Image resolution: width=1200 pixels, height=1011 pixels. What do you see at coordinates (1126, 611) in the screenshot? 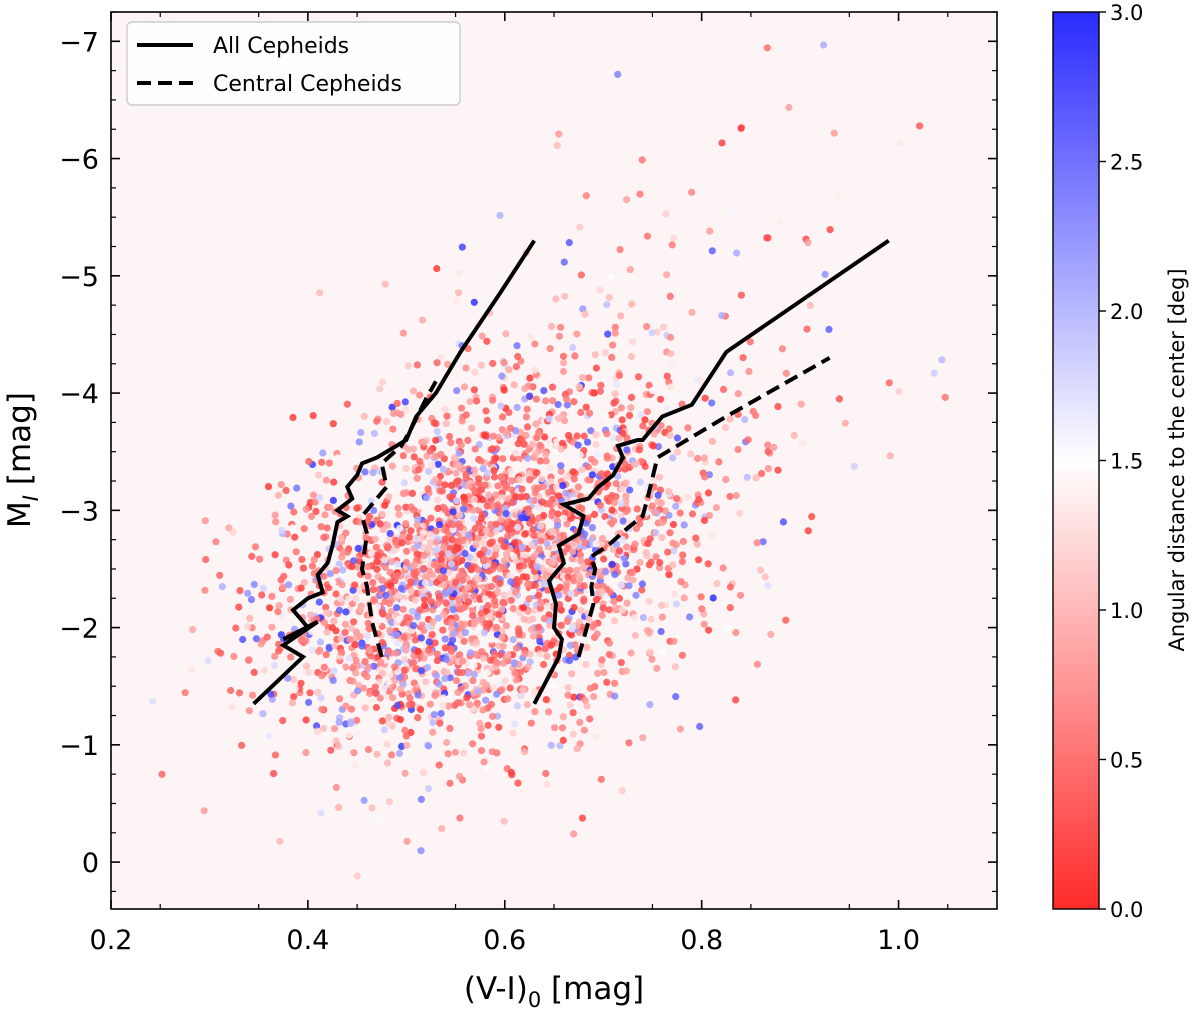
I see `colorbar-tick-label: 1.0` at bounding box center [1126, 611].